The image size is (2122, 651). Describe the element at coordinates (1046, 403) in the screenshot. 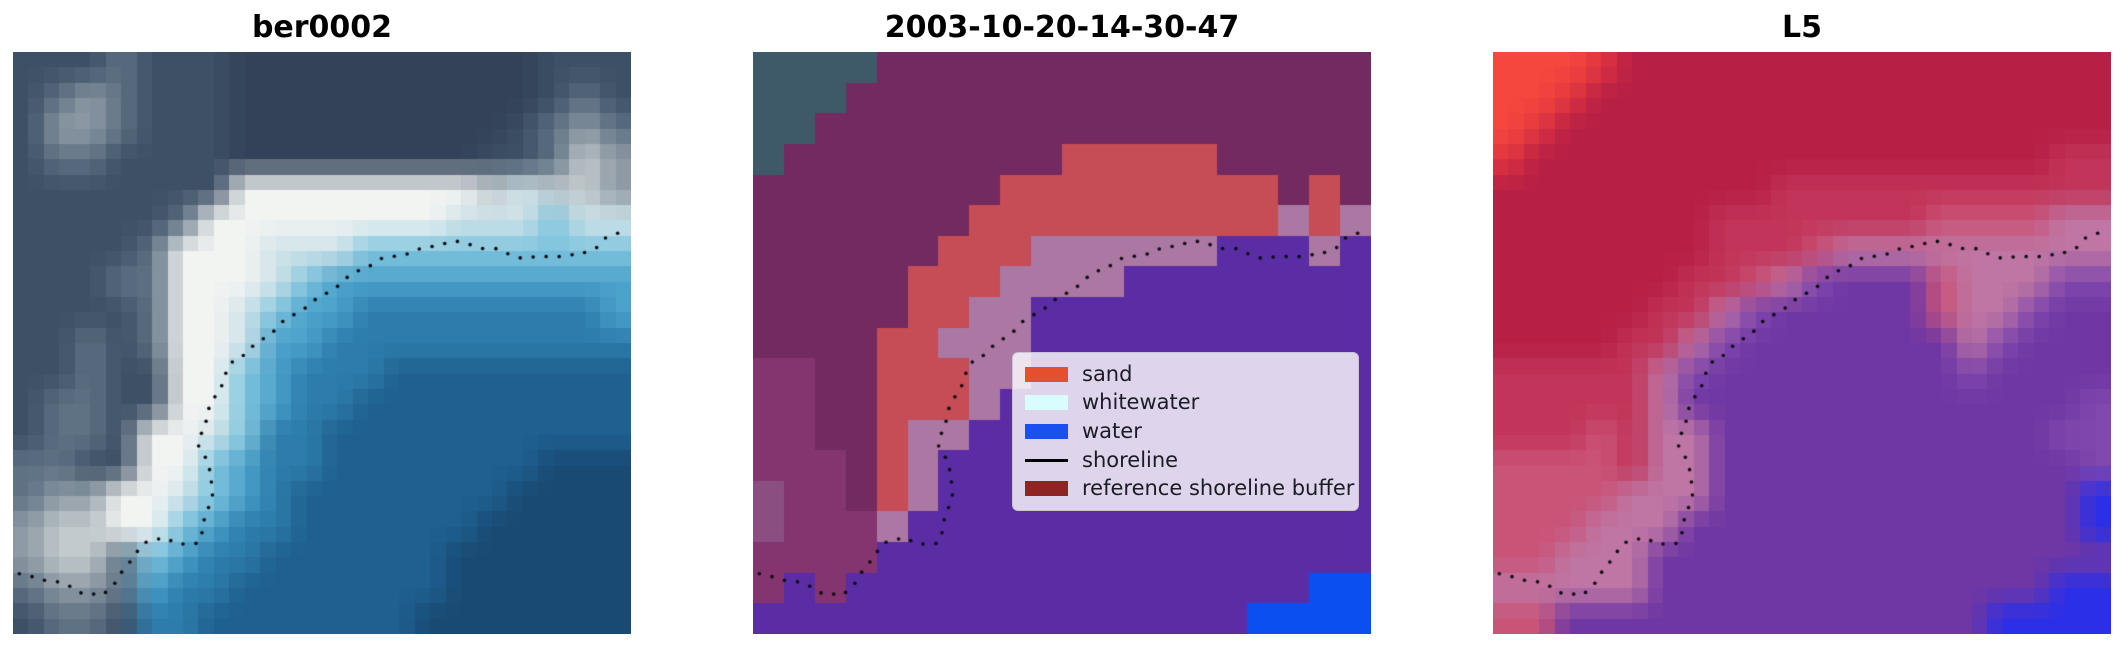

I see `whitewater-color-swatch` at that location.